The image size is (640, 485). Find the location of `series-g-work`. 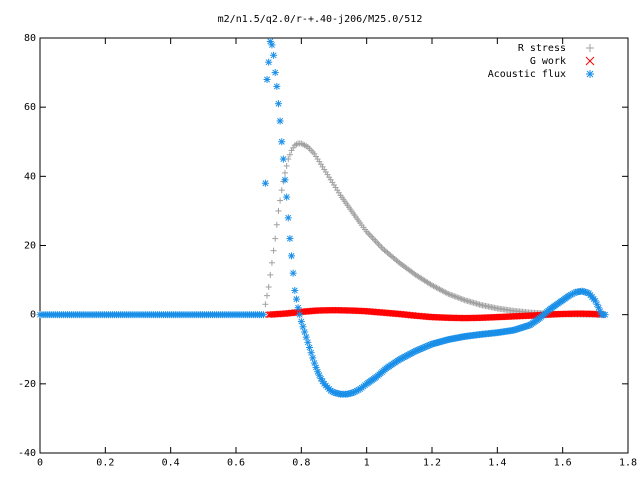

series-g-work is located at coordinates (435, 314).